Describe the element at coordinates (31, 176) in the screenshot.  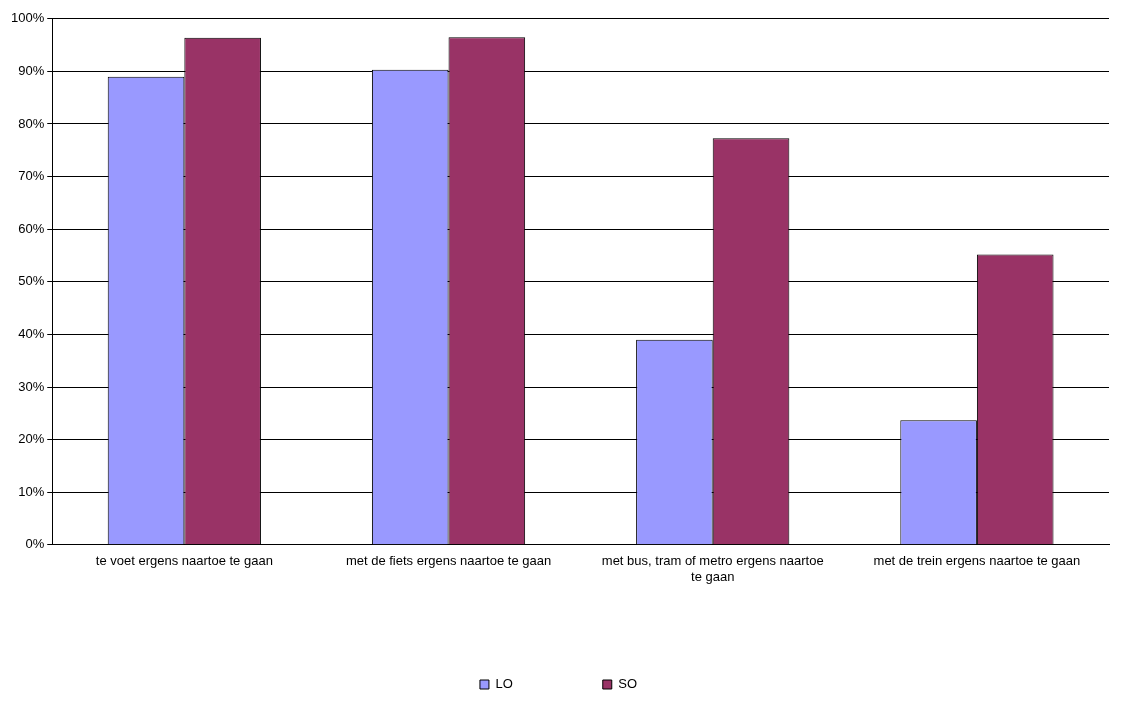
I see `y-tick-label: 70%` at that location.